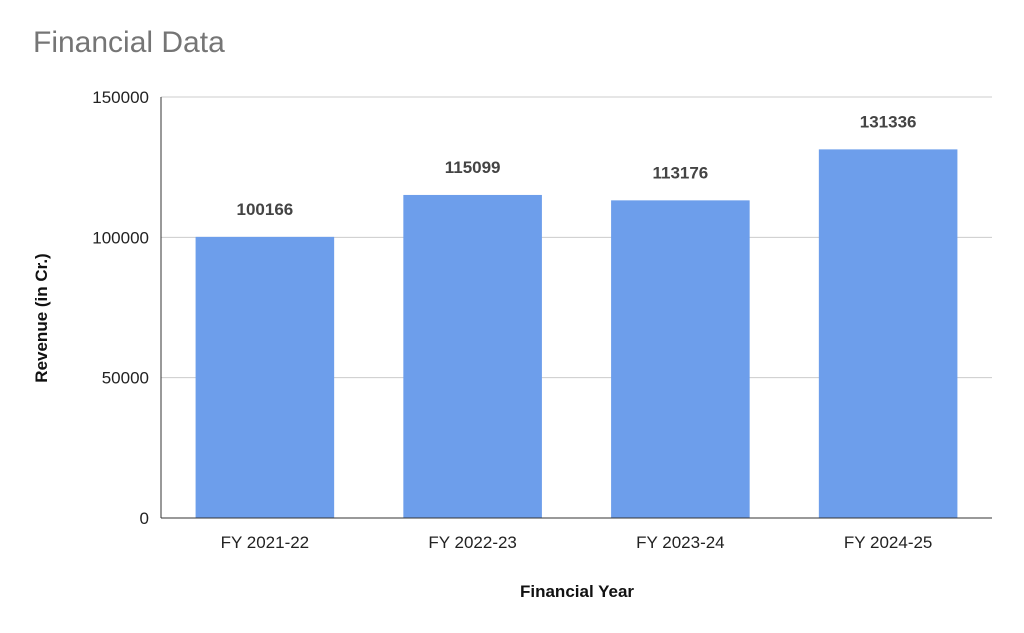 Image resolution: width=1024 pixels, height=633 pixels. Describe the element at coordinates (888, 121) in the screenshot. I see `data-label: 131336` at that location.